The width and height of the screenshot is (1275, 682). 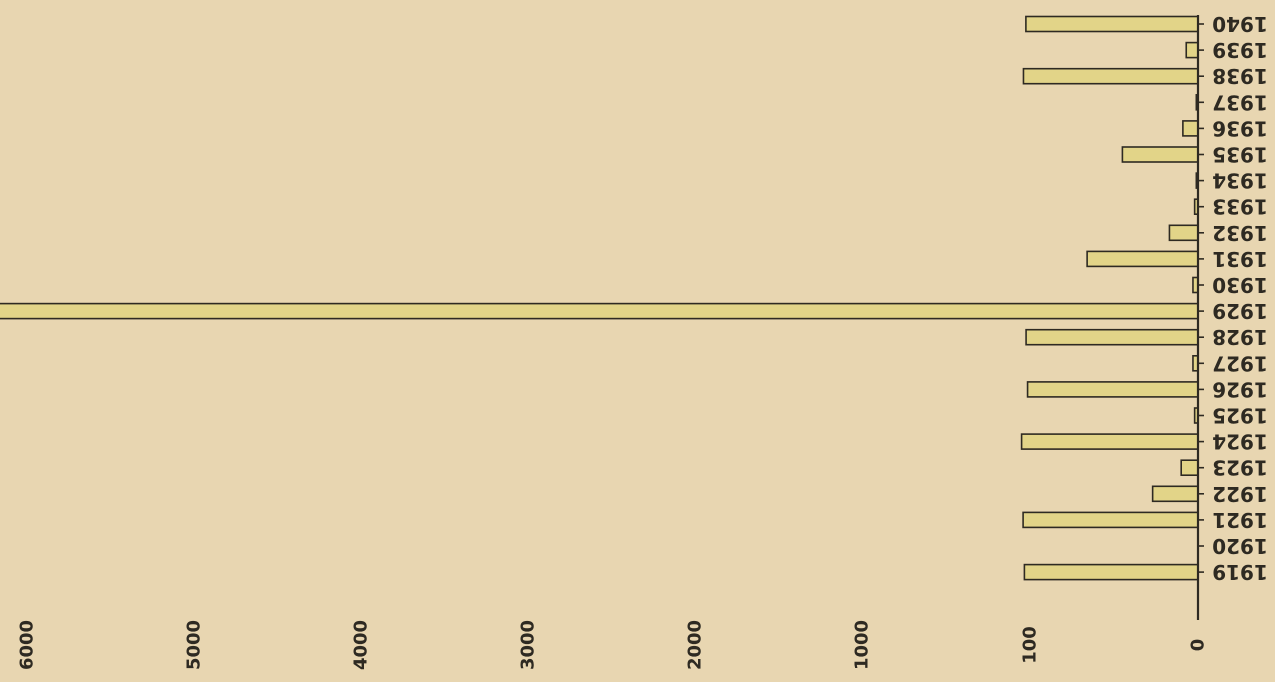 What do you see at coordinates (1175, 494) in the screenshot?
I see `bar-1922` at bounding box center [1175, 494].